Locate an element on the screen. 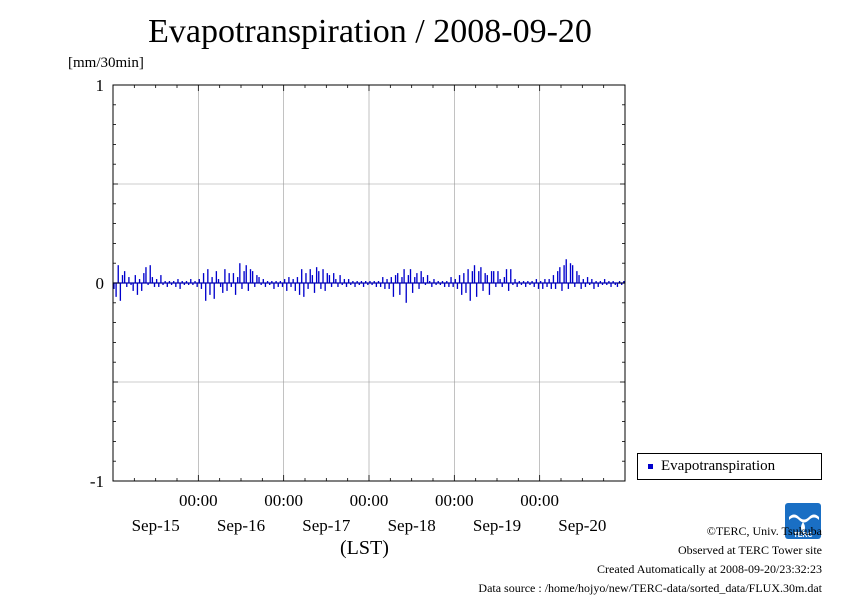  chart-legend: Evapotranspiration is located at coordinates (729, 466).